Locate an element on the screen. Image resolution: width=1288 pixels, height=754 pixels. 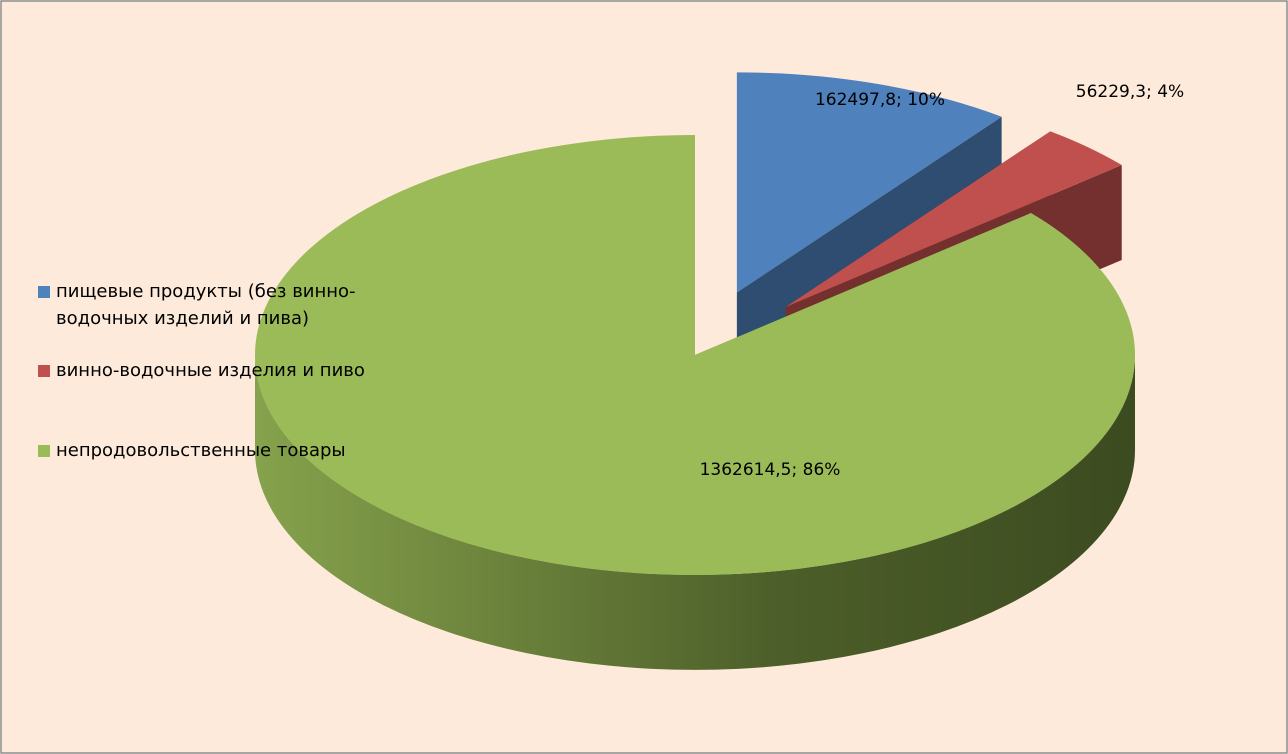
legend-entry: винно-водочные изделия и пиво is located at coordinates (228, 370).